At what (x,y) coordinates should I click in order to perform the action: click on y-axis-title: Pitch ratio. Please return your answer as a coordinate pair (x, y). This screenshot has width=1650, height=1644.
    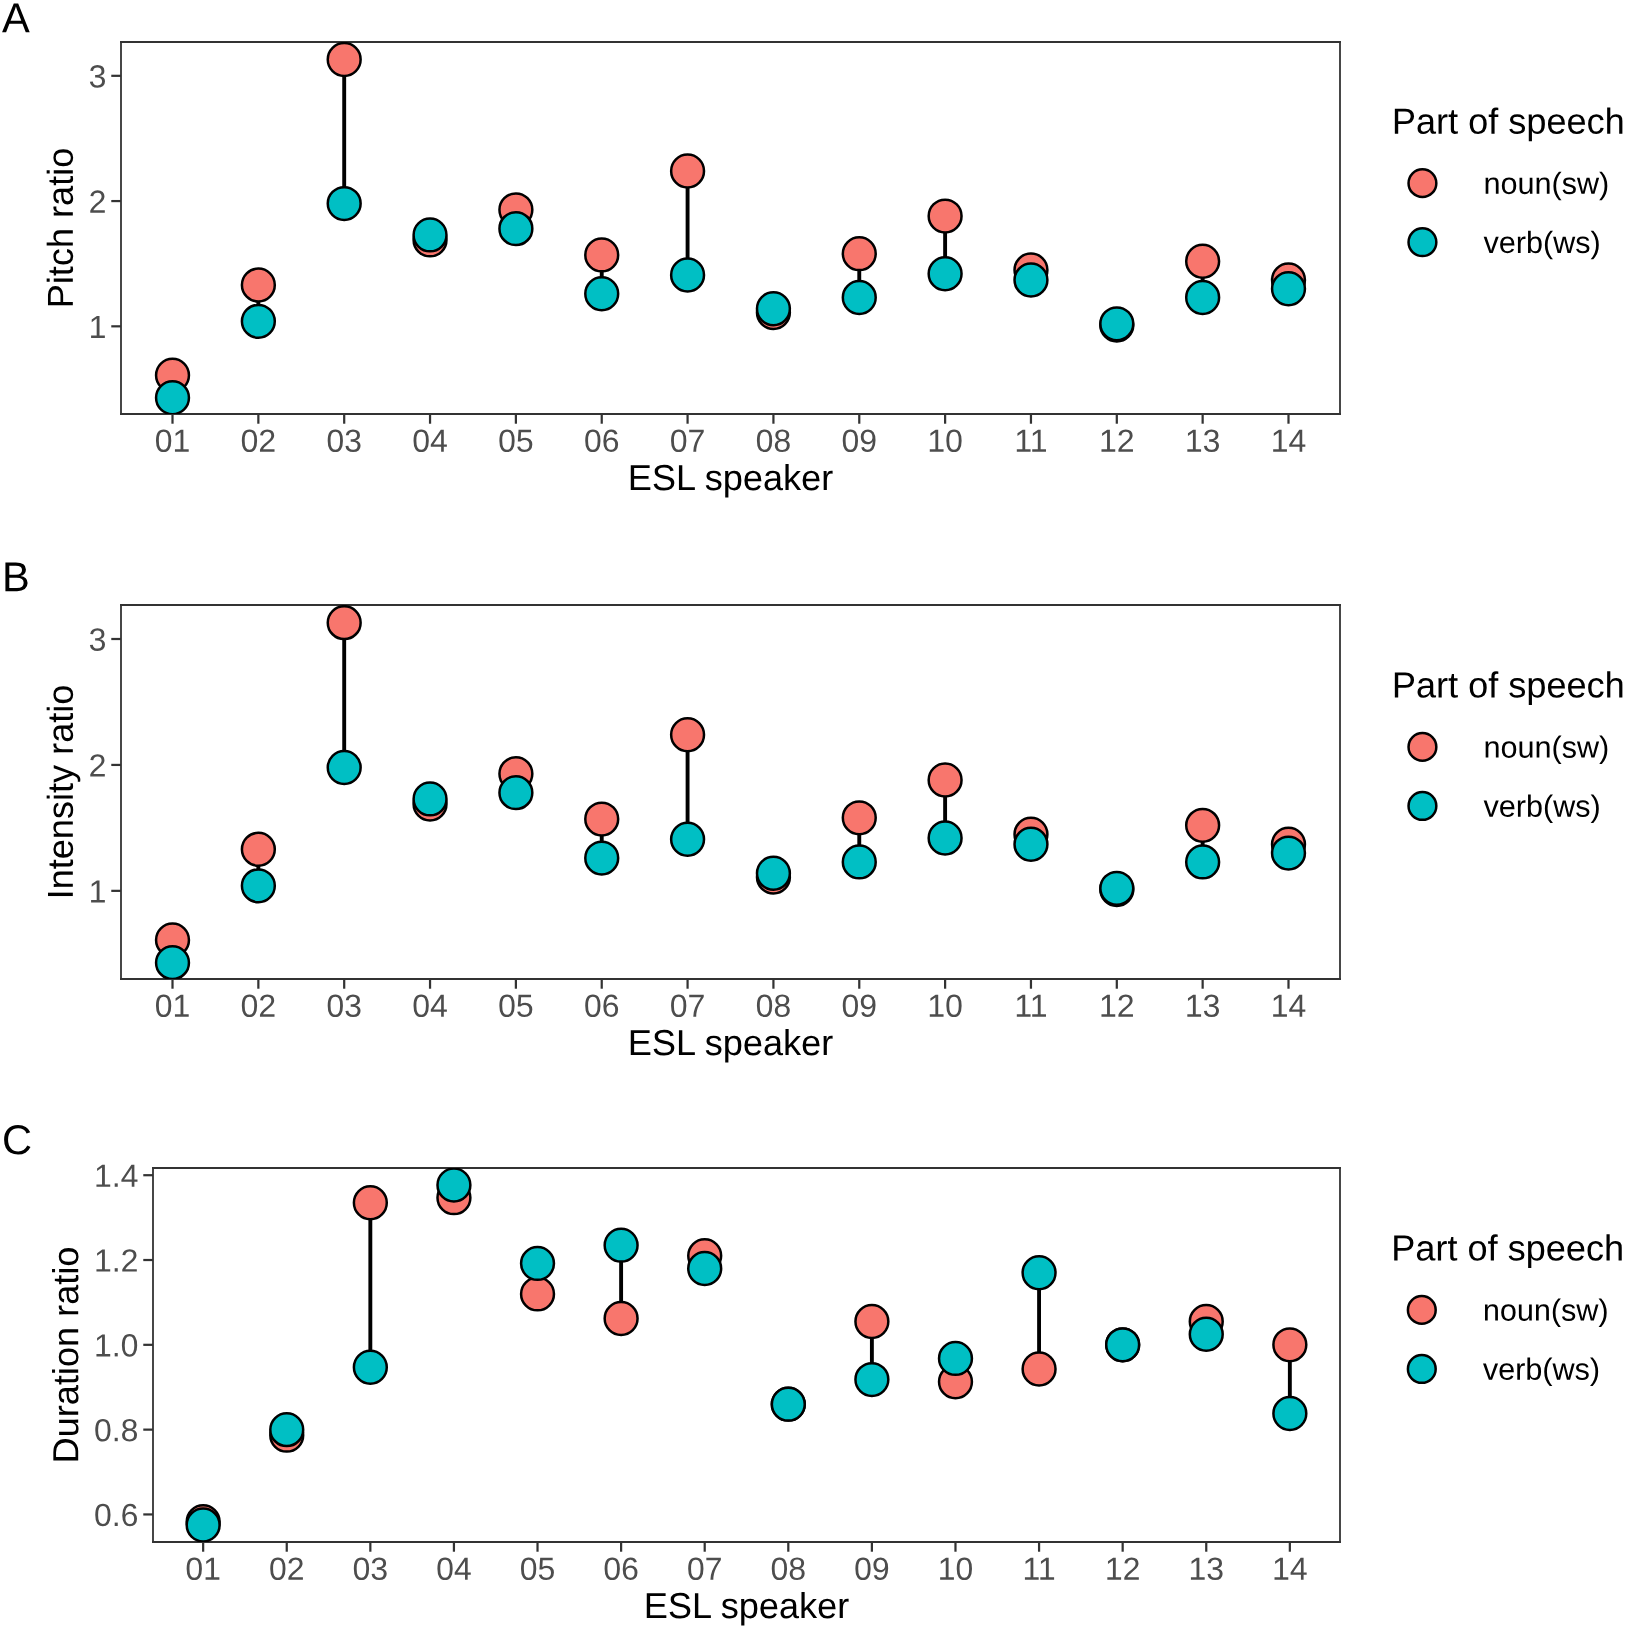
    Looking at the image, I should click on (60, 227).